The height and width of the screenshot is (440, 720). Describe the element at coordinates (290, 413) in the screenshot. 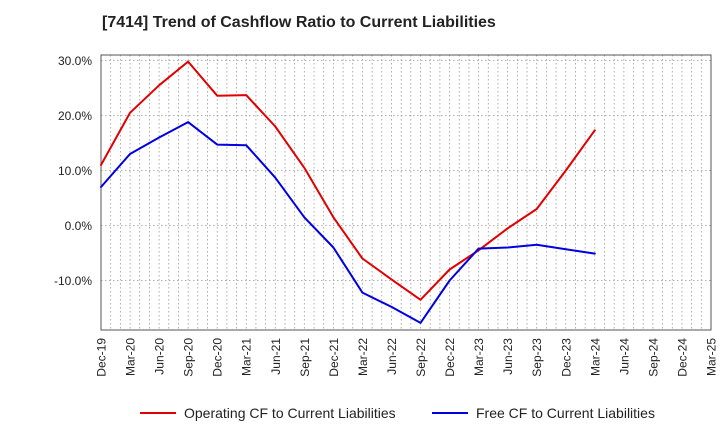

I see `legend-label-operating-cf: Operating CF to Current Liabilities` at that location.